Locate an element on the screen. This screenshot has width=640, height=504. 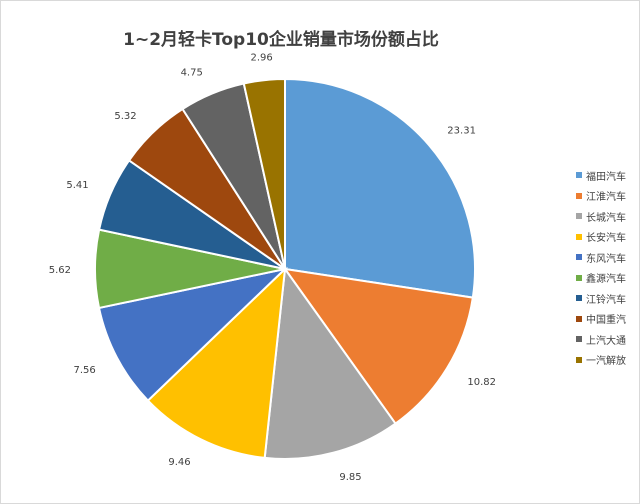
legend-label: 上汽大通 is located at coordinates (606, 341).